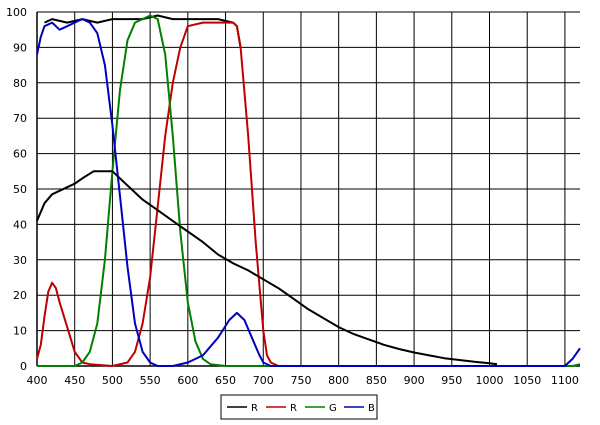 The width and height of the screenshot is (600, 425). Describe the element at coordinates (20, 260) in the screenshot. I see `y-tick-label: 30` at that location.